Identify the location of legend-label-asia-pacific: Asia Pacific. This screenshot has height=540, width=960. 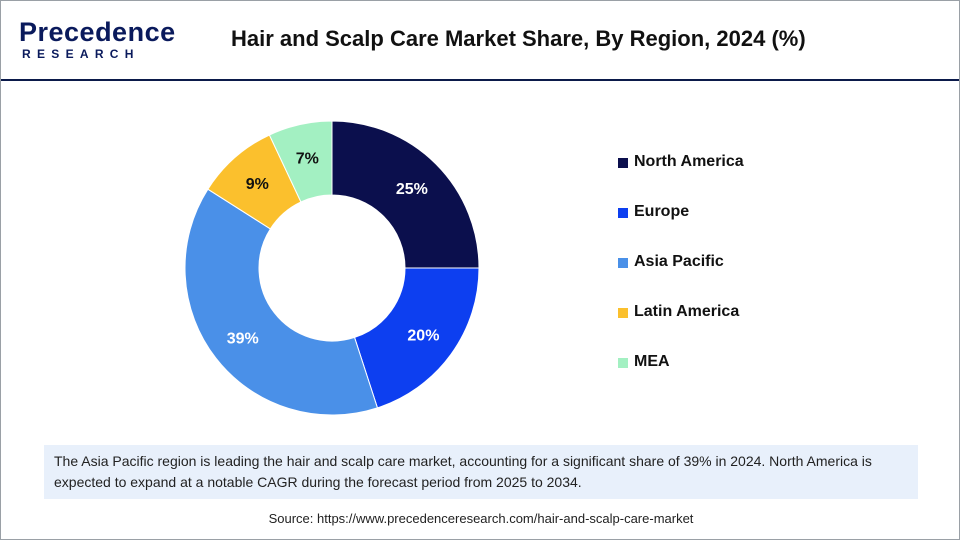
(679, 261).